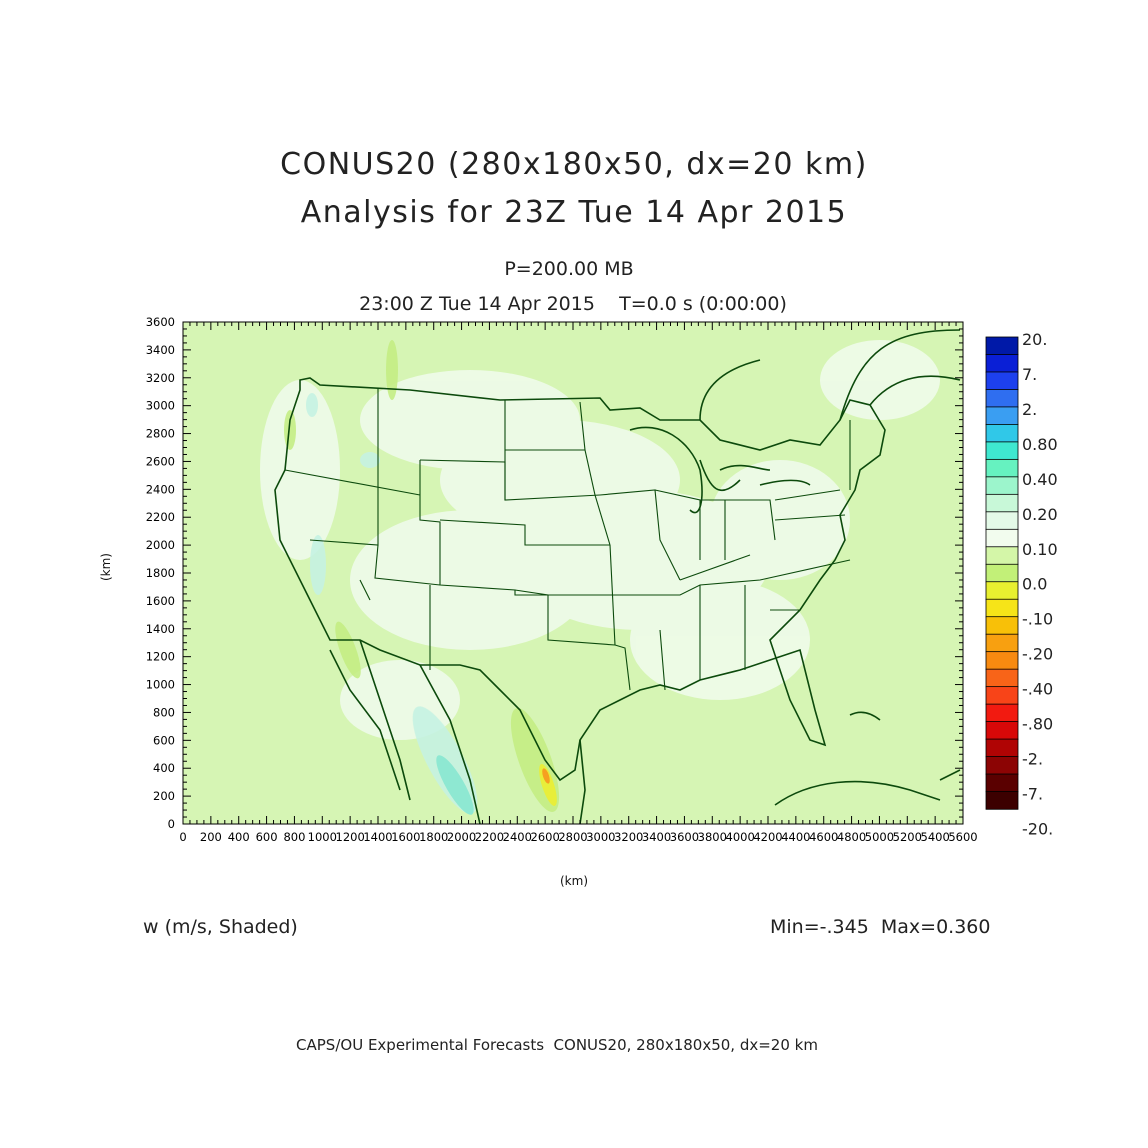  I want to click on x-tick-label: 4600, so click(823, 837).